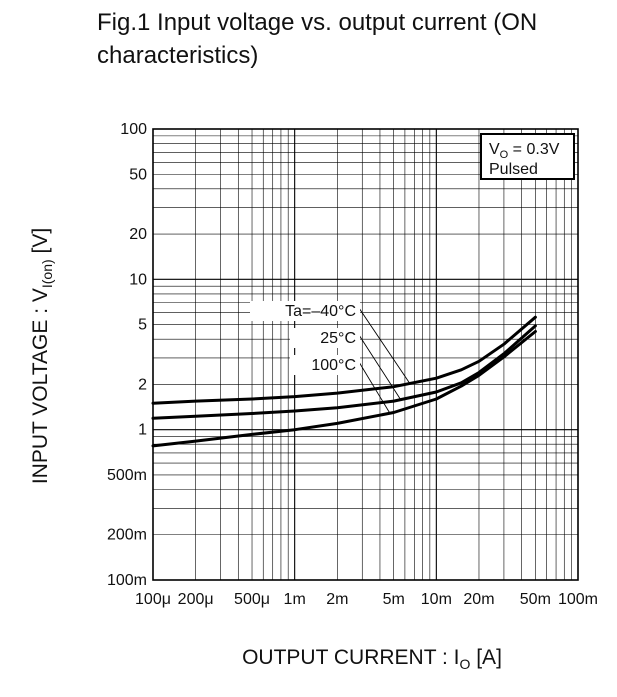  I want to click on conditions-box-frame, so click(527, 156).